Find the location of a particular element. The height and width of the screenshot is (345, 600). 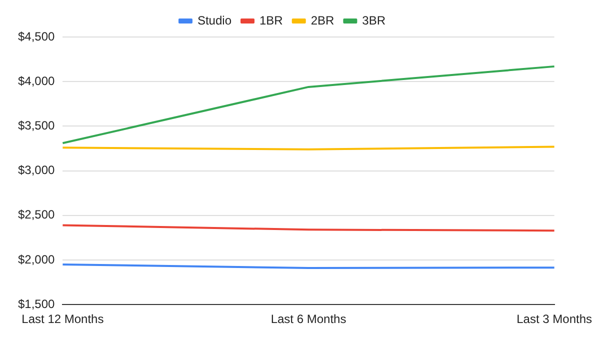

y-tick-label: $3,000 is located at coordinates (37, 170).